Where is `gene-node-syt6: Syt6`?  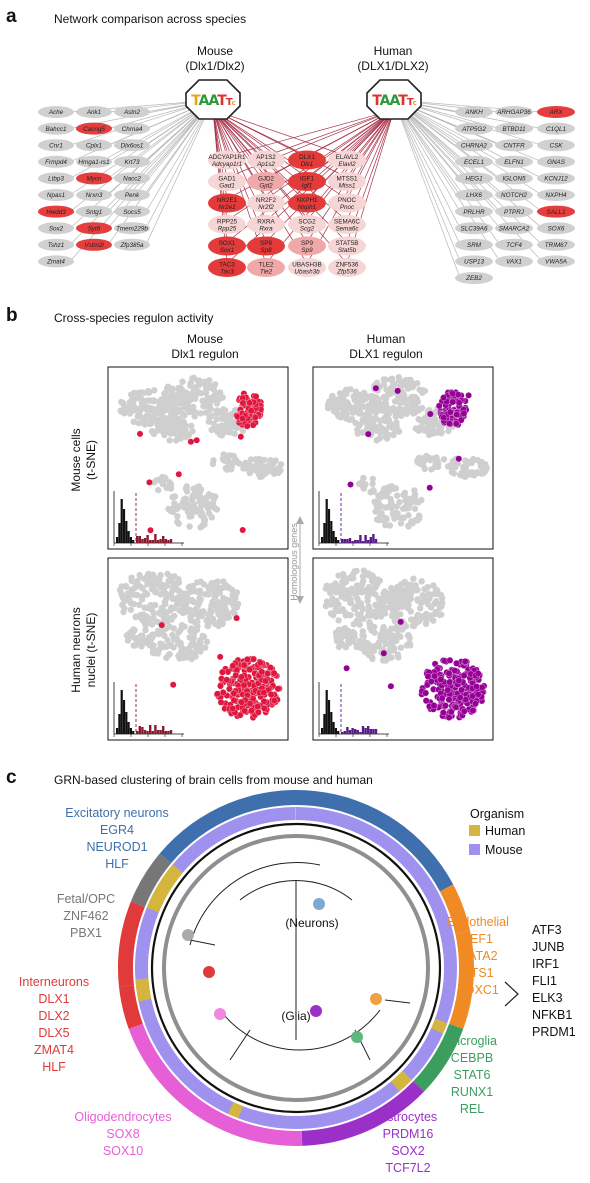
gene-node-syt6: Syt6 is located at coordinates (94, 228).